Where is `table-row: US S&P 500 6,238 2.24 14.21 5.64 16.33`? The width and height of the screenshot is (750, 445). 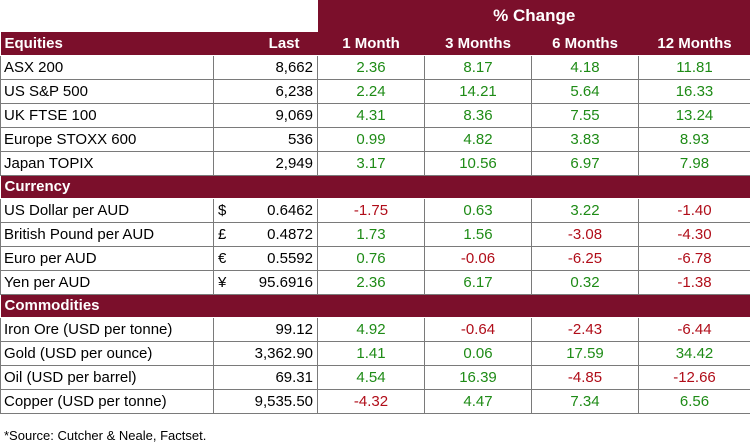
table-row: US S&P 500 6,238 2.24 14.21 5.64 16.33 is located at coordinates (375, 91).